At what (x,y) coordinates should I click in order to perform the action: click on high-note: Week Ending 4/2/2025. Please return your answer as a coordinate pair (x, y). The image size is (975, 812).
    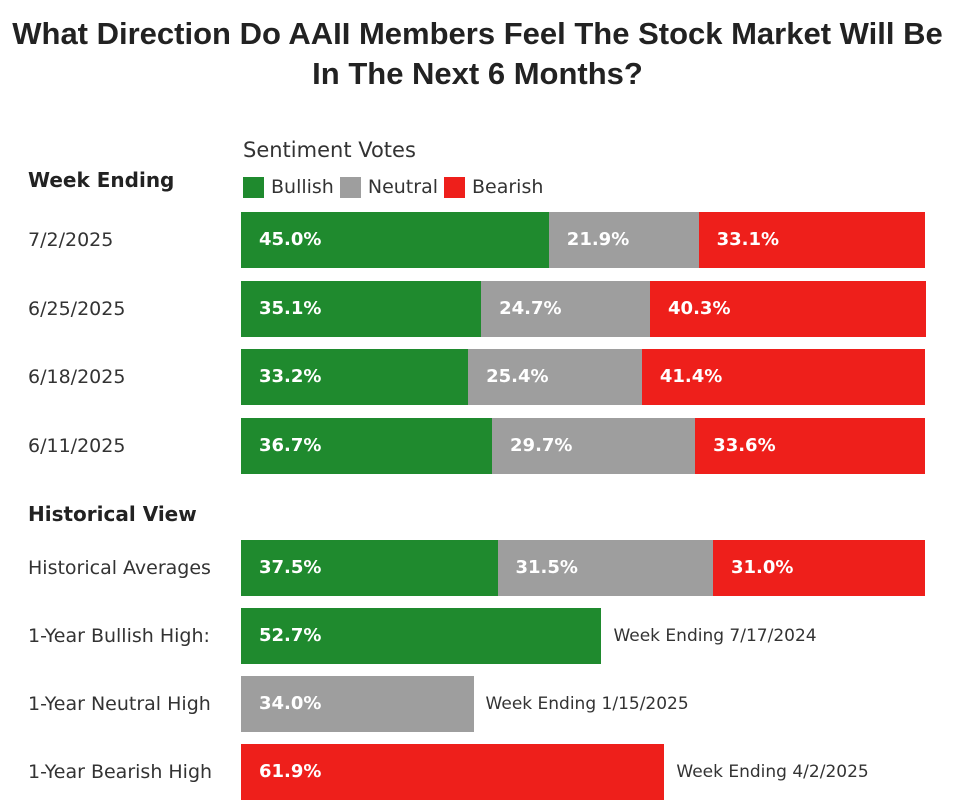
    Looking at the image, I should click on (772, 772).